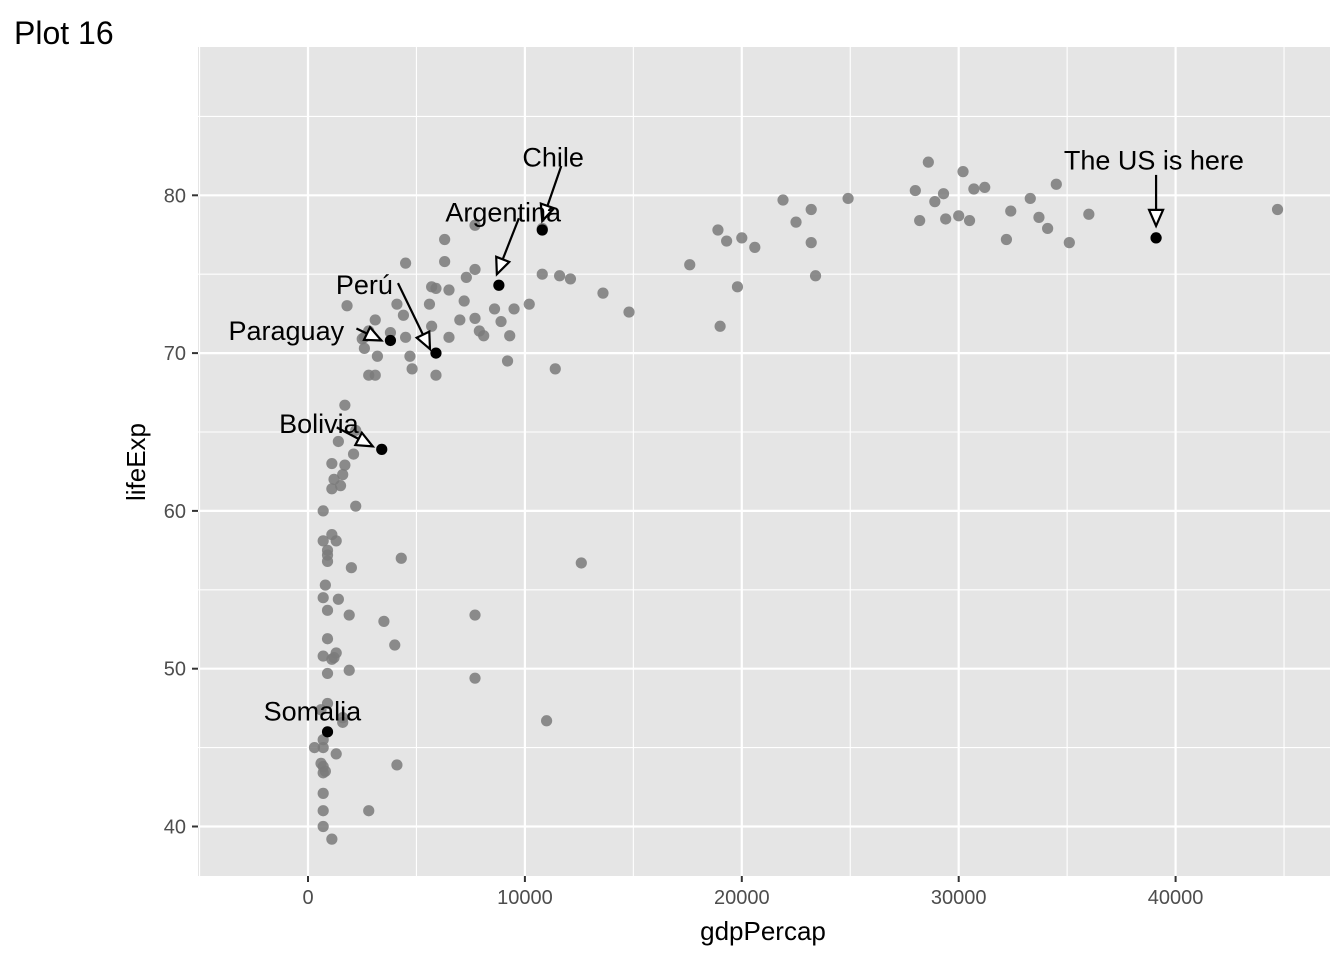 The height and width of the screenshot is (960, 1344). Describe the element at coordinates (307, 898) in the screenshot. I see `x-tick-label: 0` at that location.